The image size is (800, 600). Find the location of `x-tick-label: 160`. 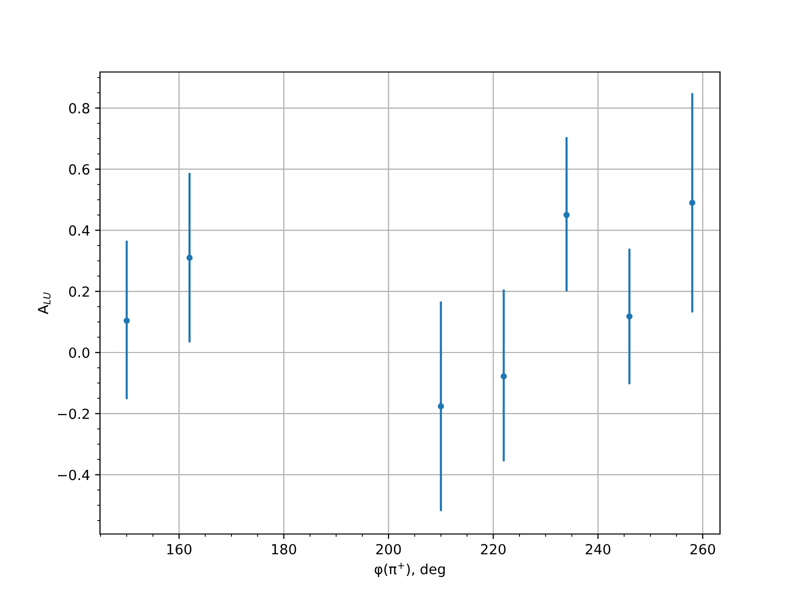

x-tick-label: 160 is located at coordinates (179, 549).